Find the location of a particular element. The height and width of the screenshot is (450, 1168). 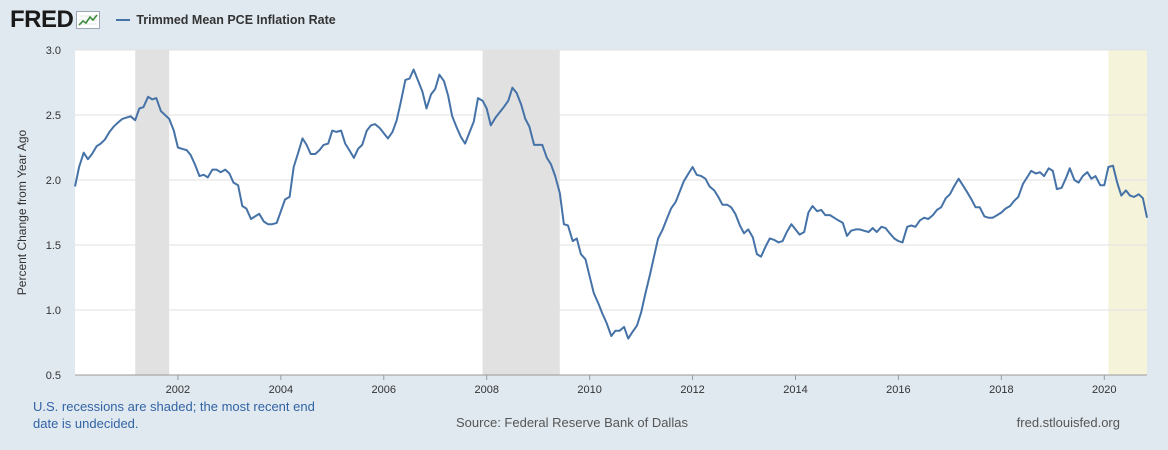

y-tick-label: 1.5 is located at coordinates (53, 246).